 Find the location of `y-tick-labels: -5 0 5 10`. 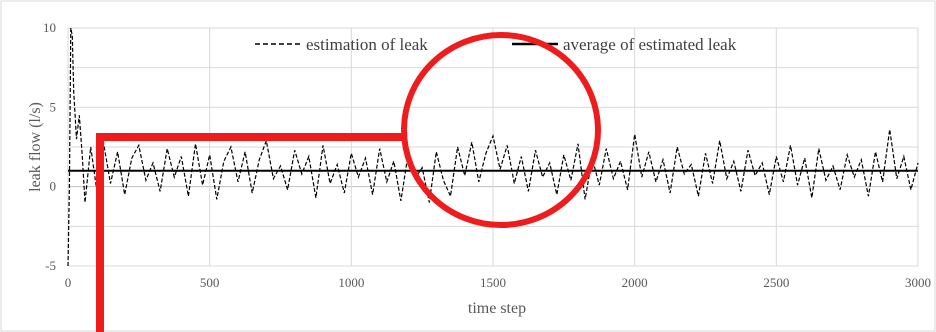

y-tick-labels: -5 0 5 10 is located at coordinates (49, 146).